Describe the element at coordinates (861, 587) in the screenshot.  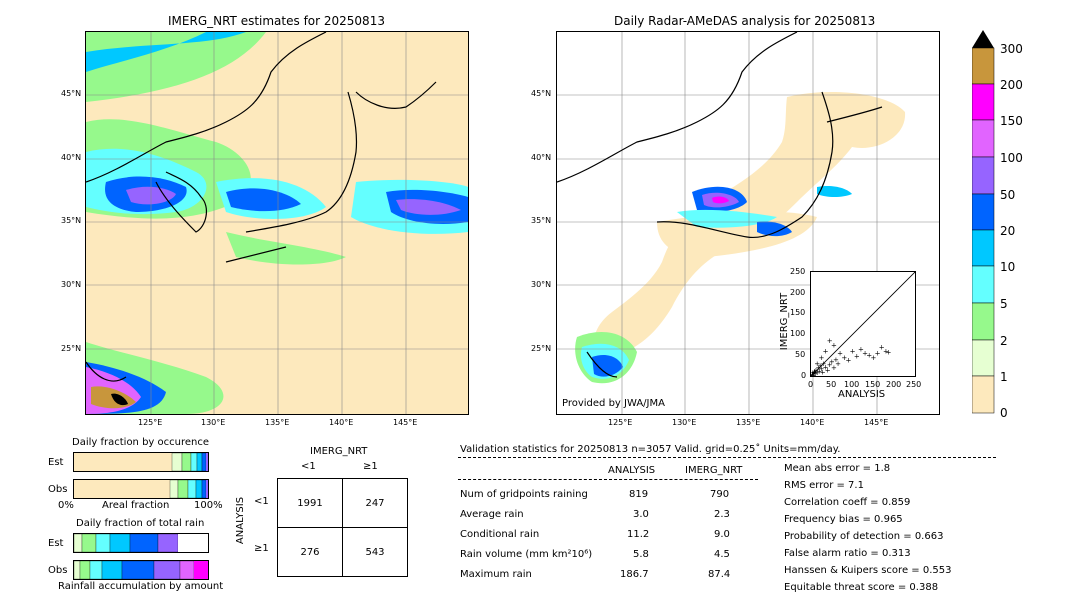
I see `score-ets: Equitable threat score = 0.388` at that location.